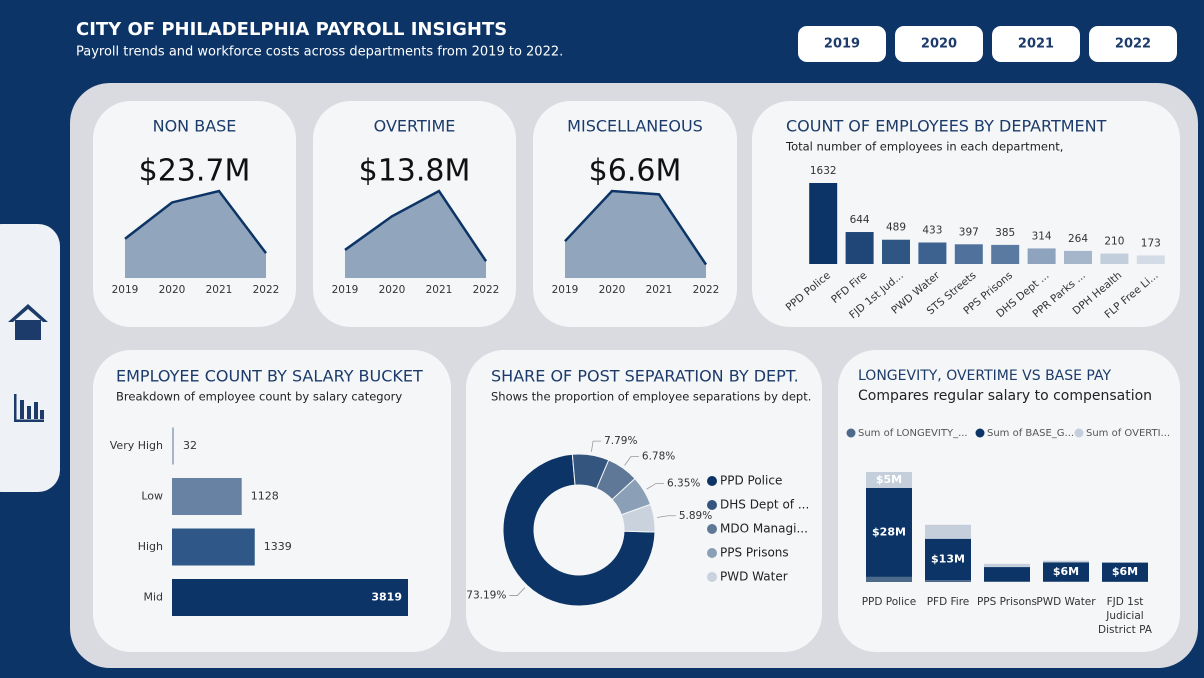 The height and width of the screenshot is (678, 1204). What do you see at coordinates (754, 553) in the screenshot?
I see `legend-label: PPS Prisons` at bounding box center [754, 553].